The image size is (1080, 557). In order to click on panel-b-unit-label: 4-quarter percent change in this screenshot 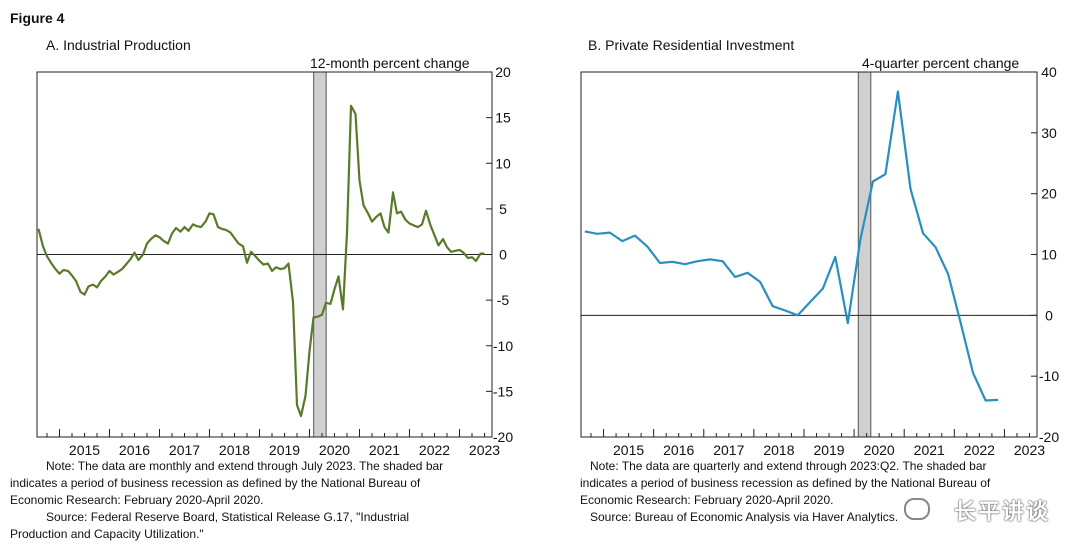, I will do `click(941, 63)`.